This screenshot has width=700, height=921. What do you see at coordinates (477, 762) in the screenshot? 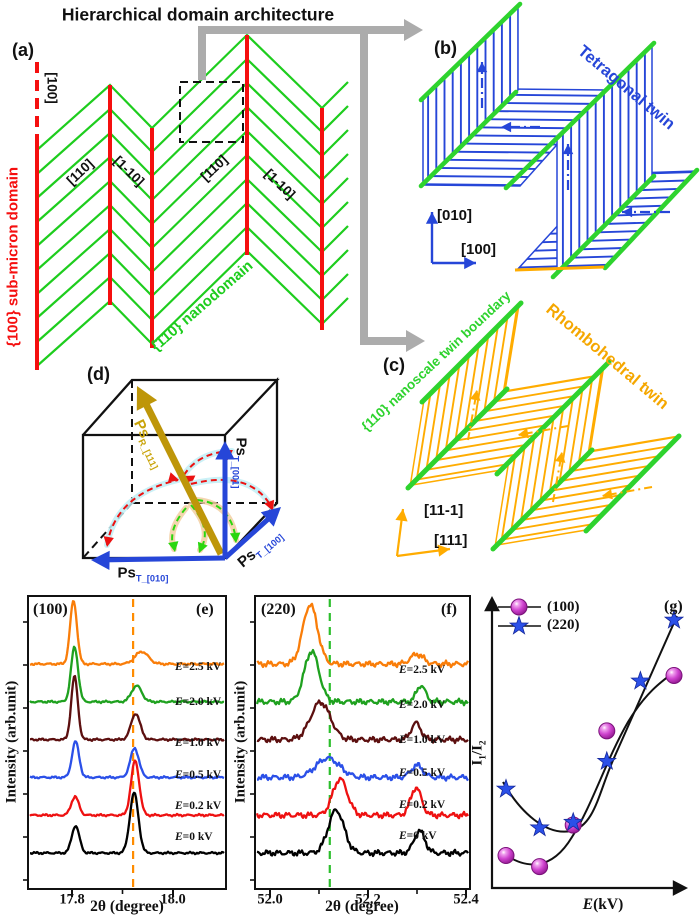
I see `ylabel-I1: I` at bounding box center [477, 762].